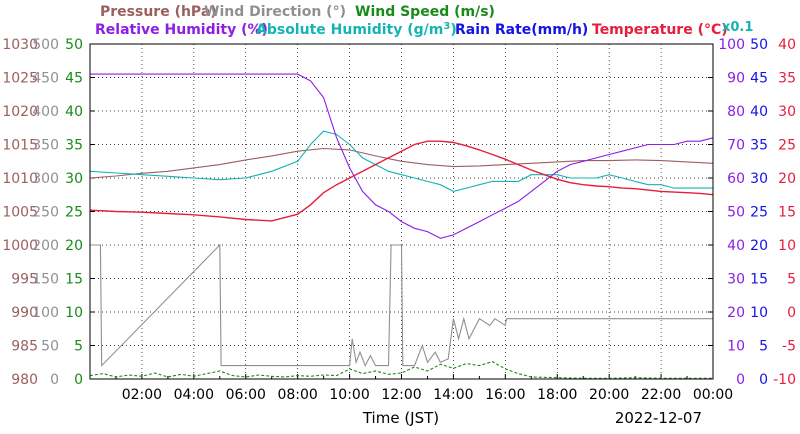 The width and height of the screenshot is (800, 434). Describe the element at coordinates (24, 380) in the screenshot. I see `tick-label-pressure: 980` at that location.